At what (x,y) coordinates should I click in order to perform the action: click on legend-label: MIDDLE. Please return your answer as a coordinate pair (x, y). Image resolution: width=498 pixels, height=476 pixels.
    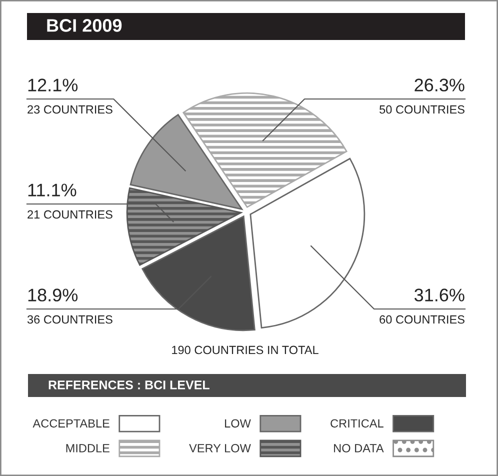
    Looking at the image, I should click on (88, 448).